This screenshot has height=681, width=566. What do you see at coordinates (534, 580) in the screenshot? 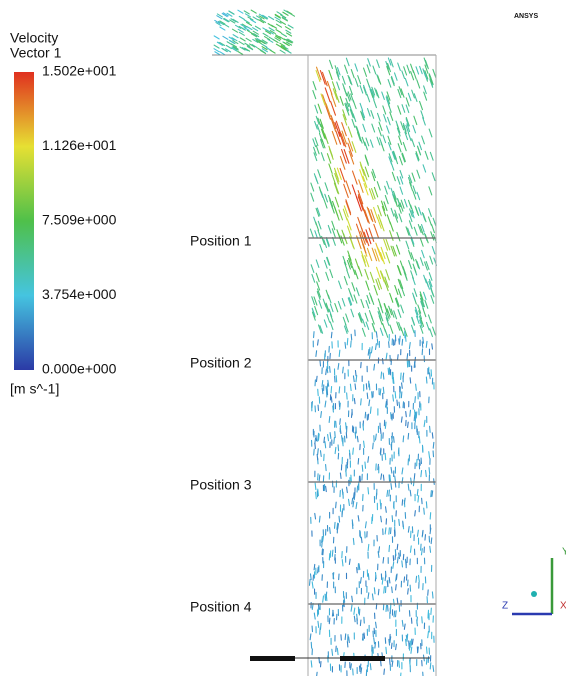
I see `axis-triad: Y Z X` at bounding box center [534, 580].